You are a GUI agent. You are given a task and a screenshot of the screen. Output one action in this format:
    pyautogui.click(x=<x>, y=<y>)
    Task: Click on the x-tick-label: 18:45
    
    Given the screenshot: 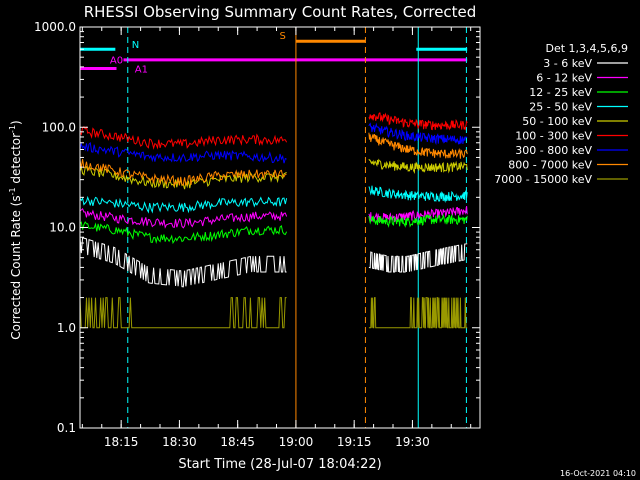 What is the action you would take?
    pyautogui.click(x=237, y=442)
    